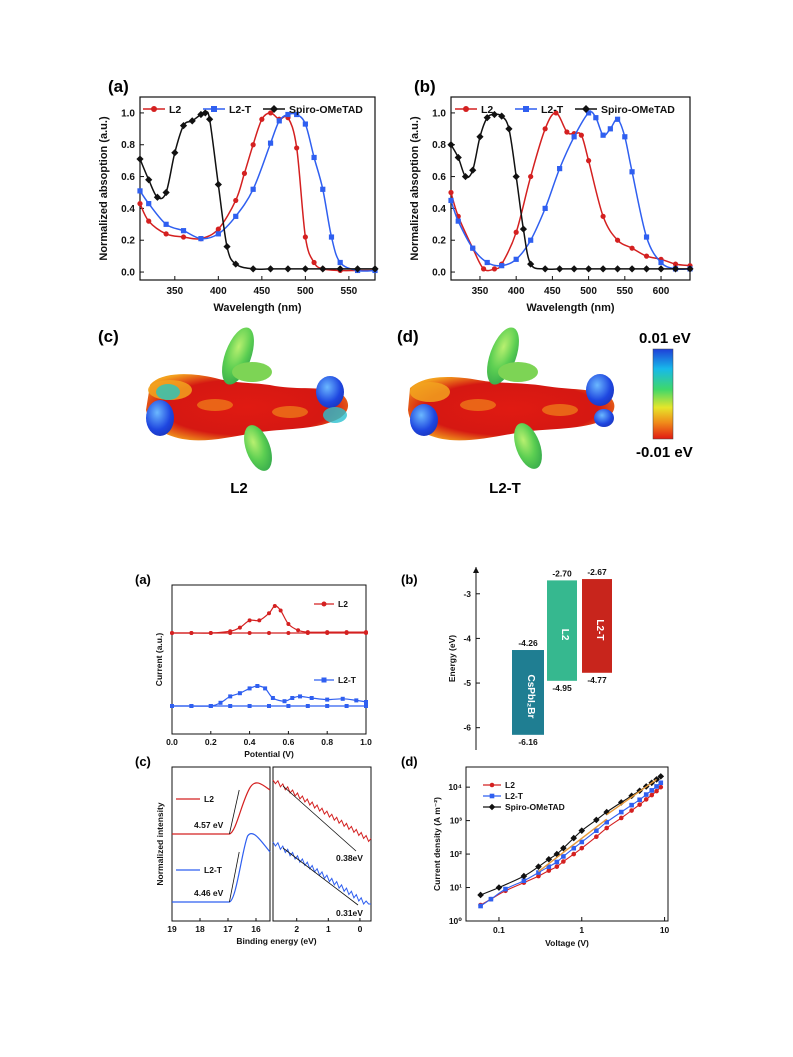  What do you see at coordinates (296, 929) in the screenshot?
I see `x-tick-label: 2` at bounding box center [296, 929].